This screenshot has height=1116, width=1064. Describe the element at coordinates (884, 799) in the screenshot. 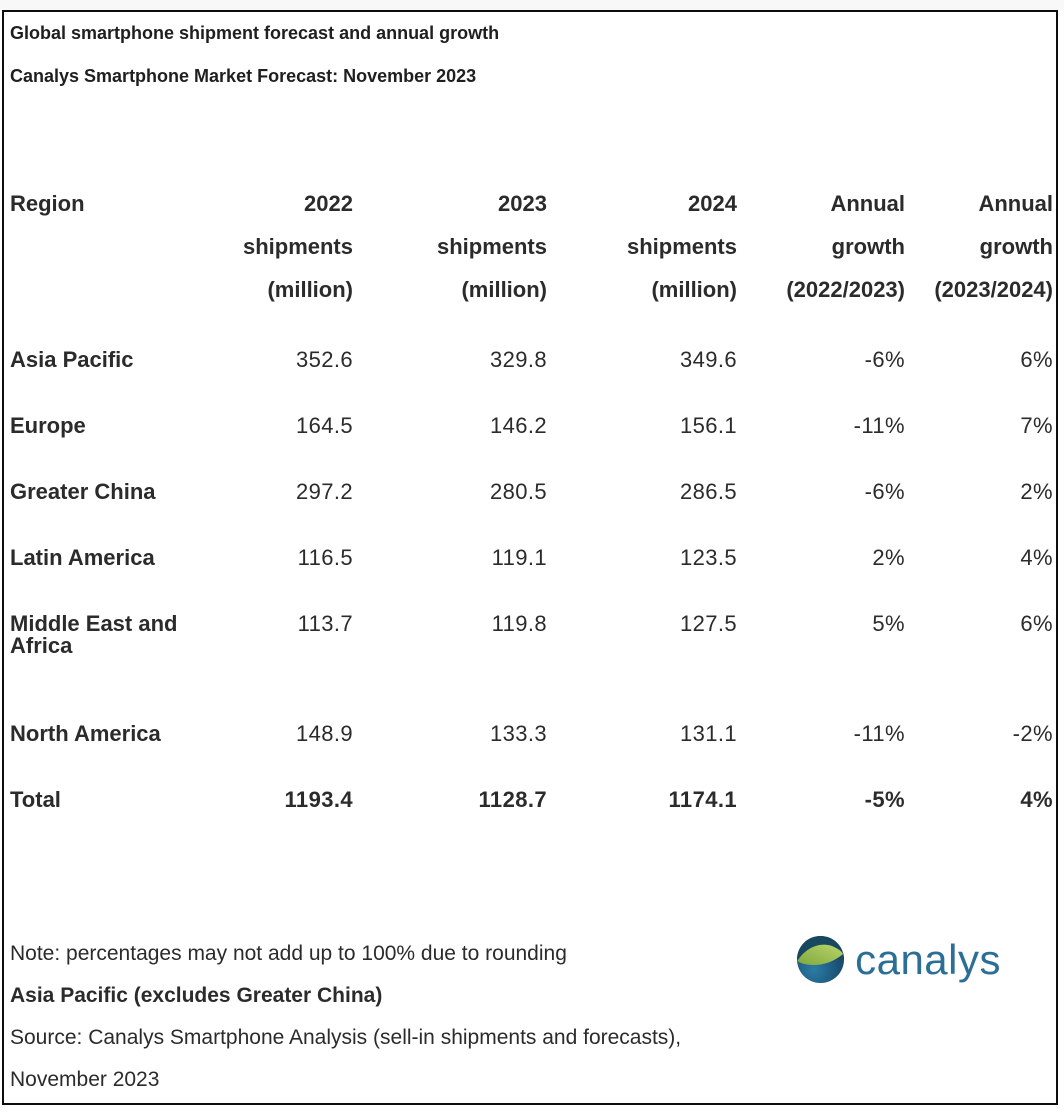

I see `growth-2022-2023-cell: -5%` at that location.